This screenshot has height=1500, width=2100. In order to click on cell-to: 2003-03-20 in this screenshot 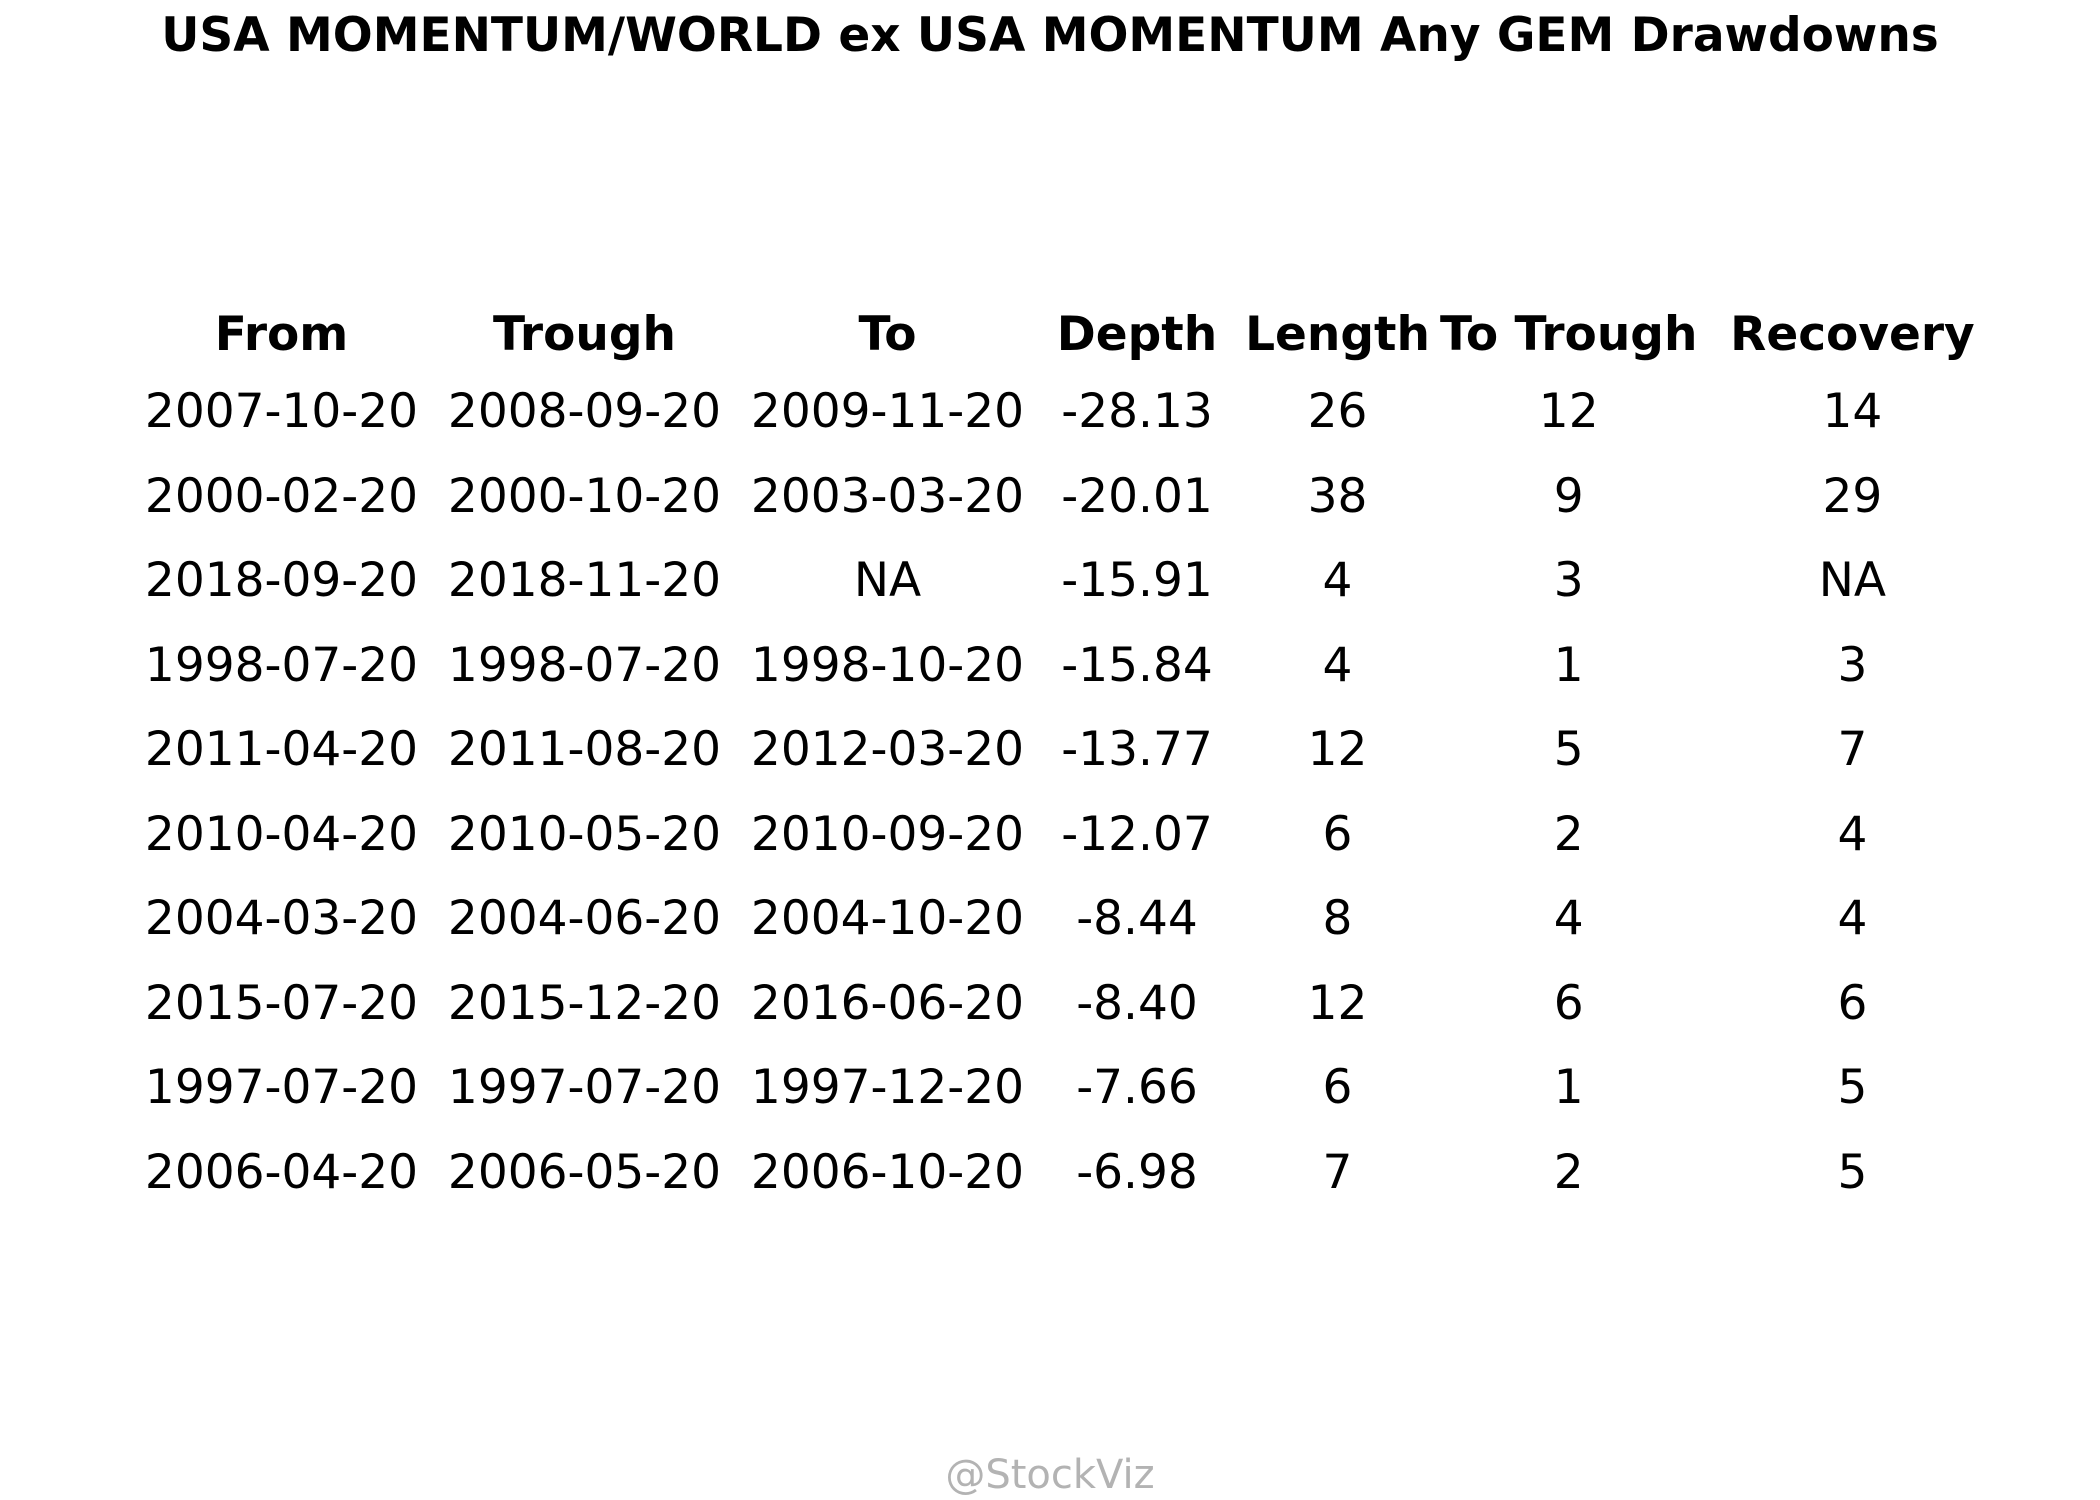, I will do `click(887, 496)`.